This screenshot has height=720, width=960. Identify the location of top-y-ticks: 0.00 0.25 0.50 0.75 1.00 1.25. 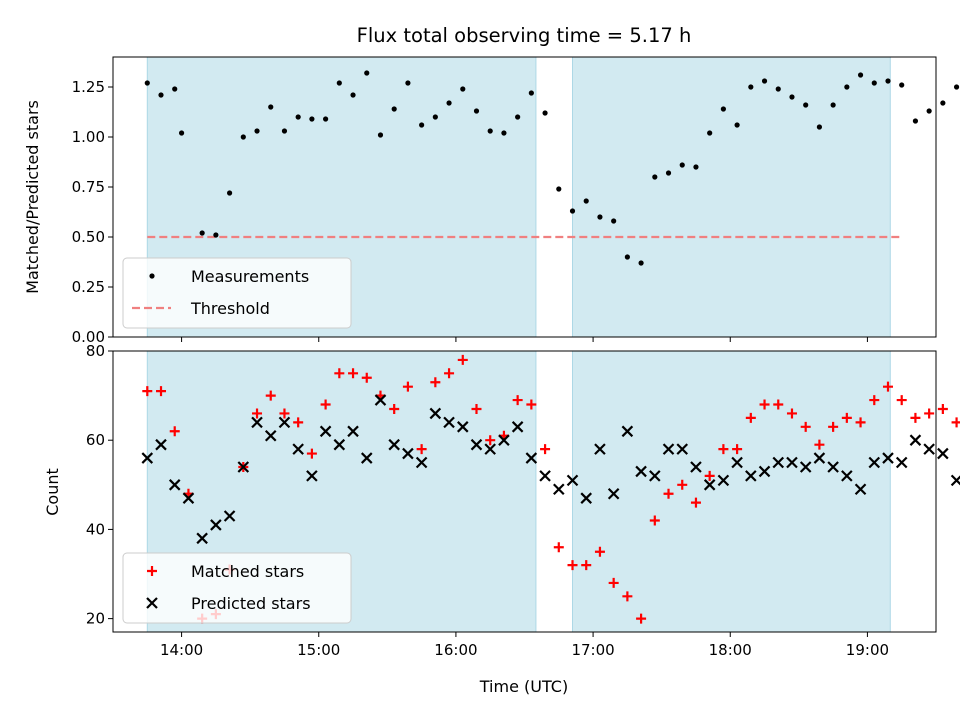
(92, 212).